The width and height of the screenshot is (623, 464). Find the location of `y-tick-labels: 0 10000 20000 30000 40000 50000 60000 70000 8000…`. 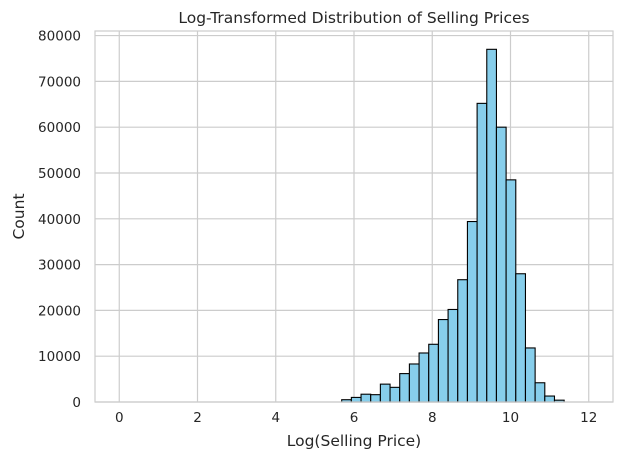

y-tick-labels: 0 10000 20000 30000 40000 50000 60000 70000 8000… is located at coordinates (59, 220).